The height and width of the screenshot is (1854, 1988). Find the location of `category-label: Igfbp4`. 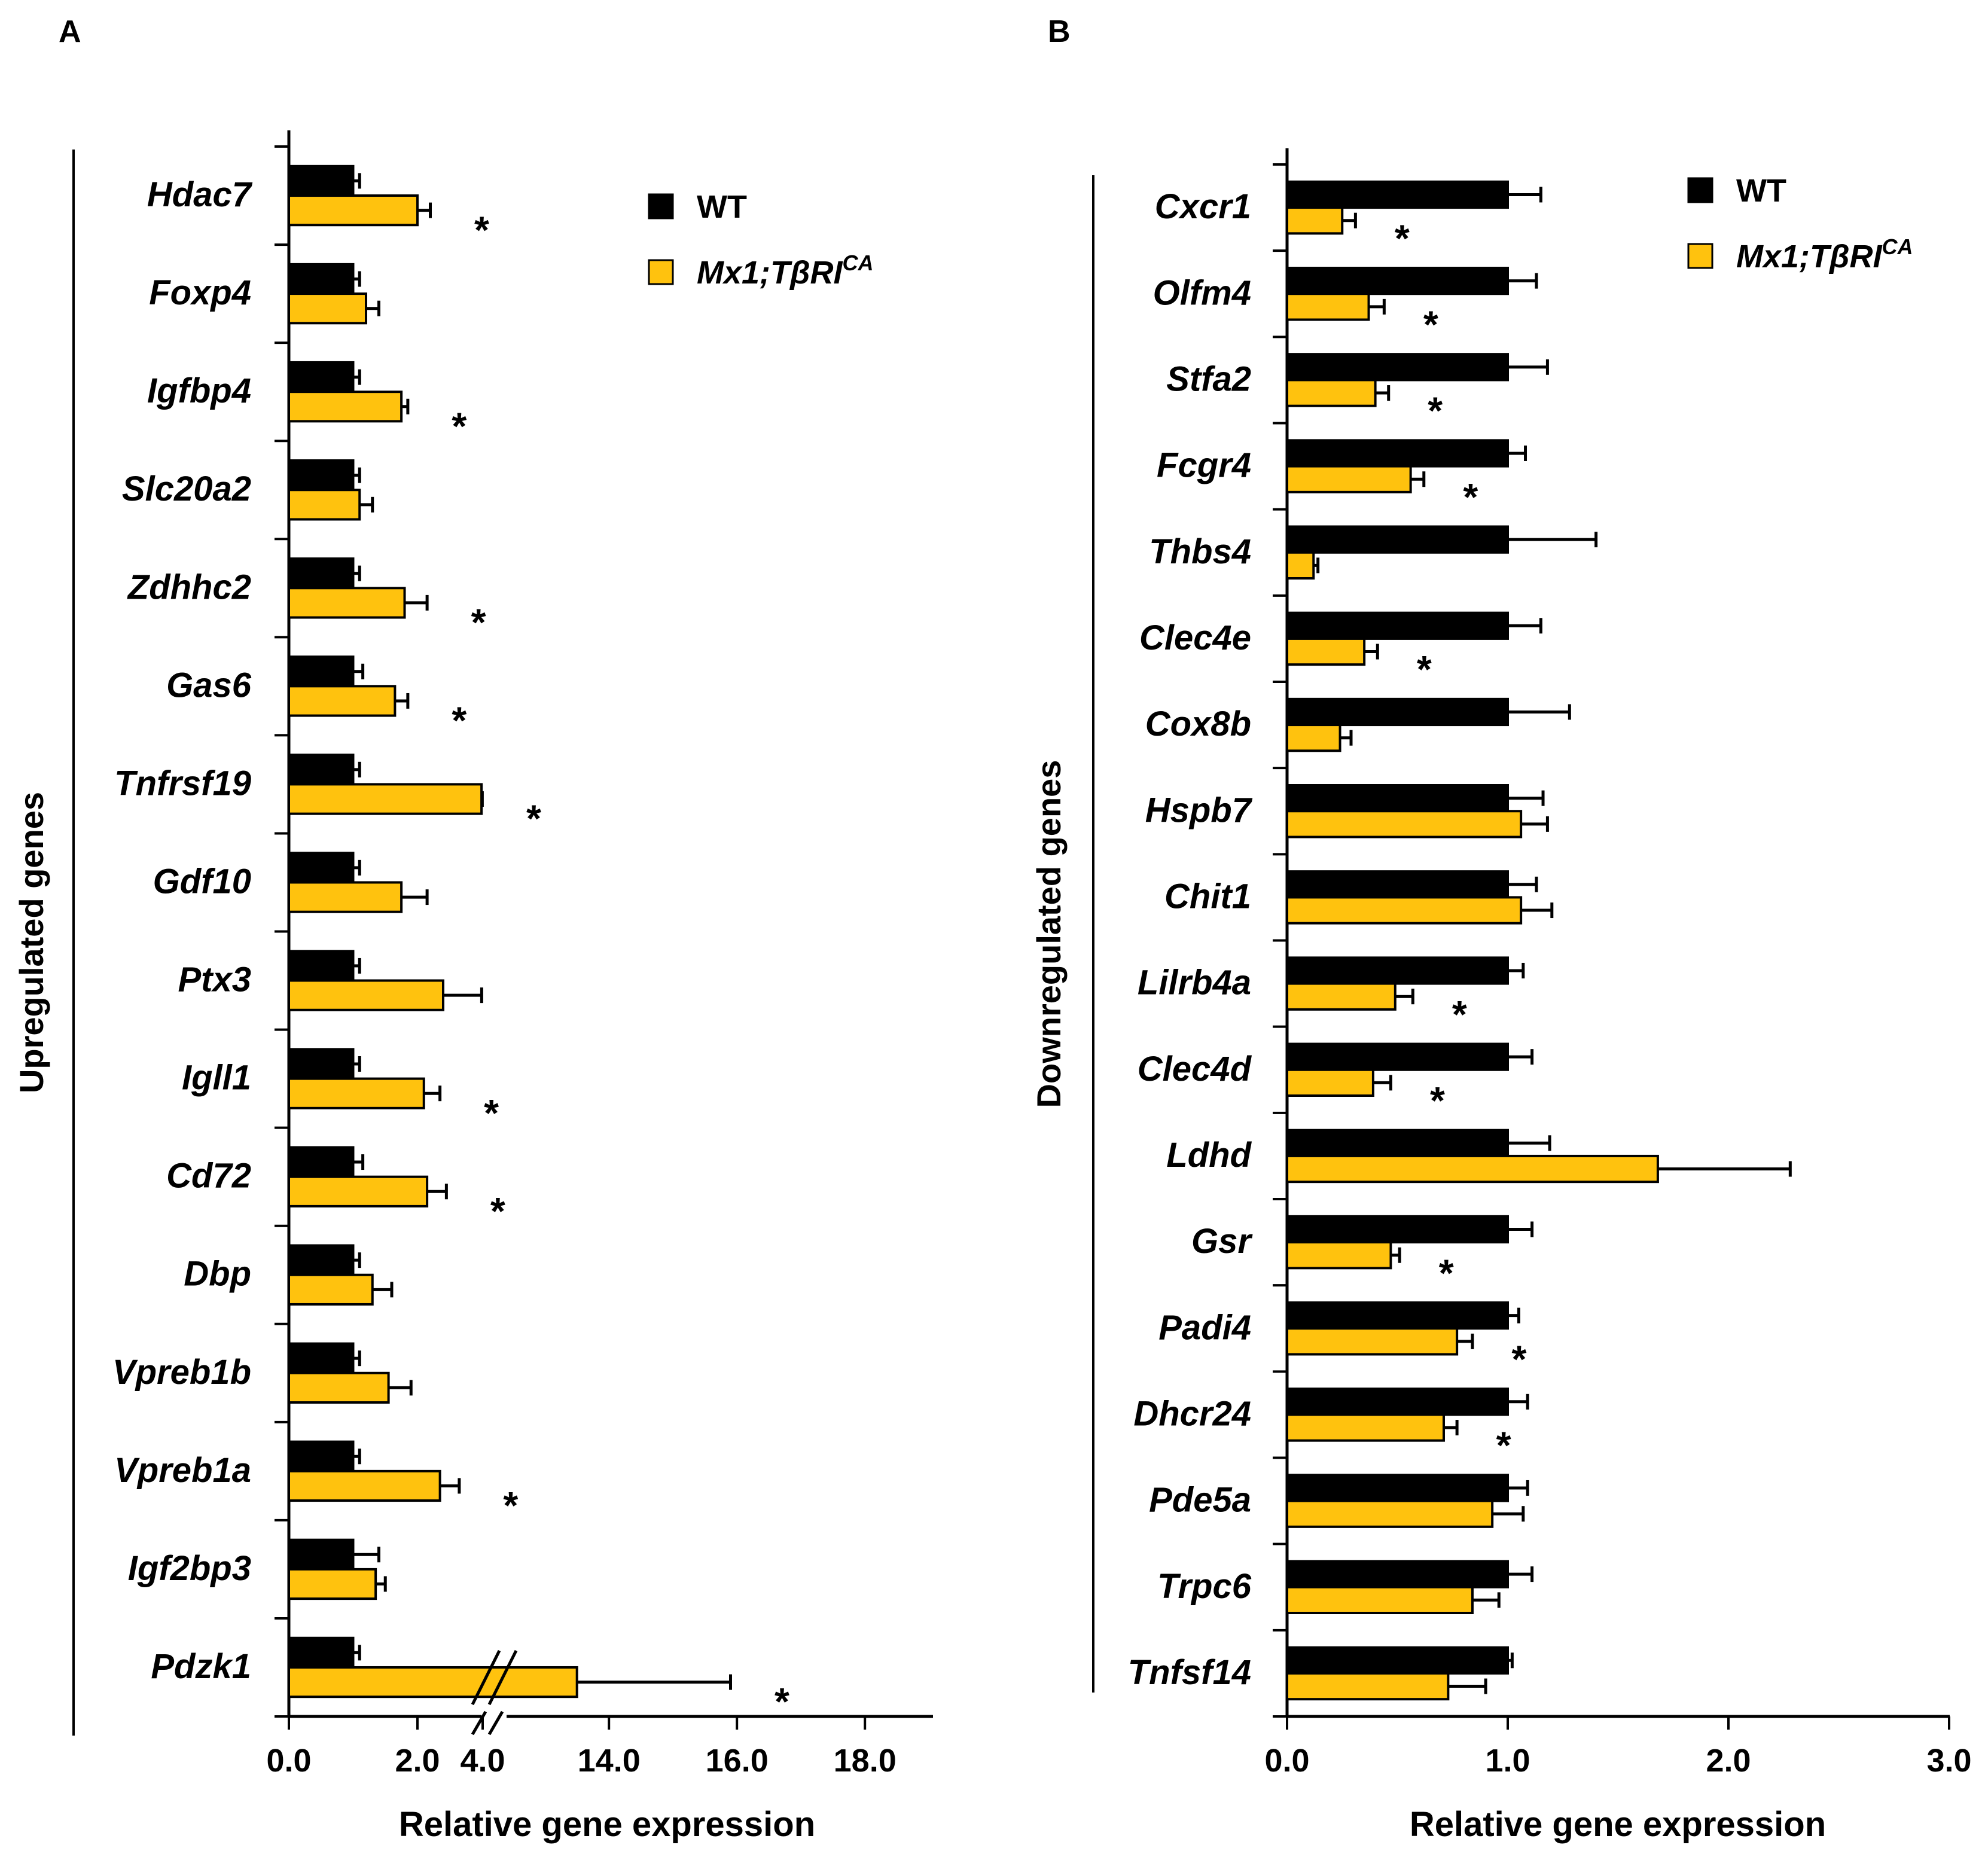

category-label: Igfbp4 is located at coordinates (199, 390).